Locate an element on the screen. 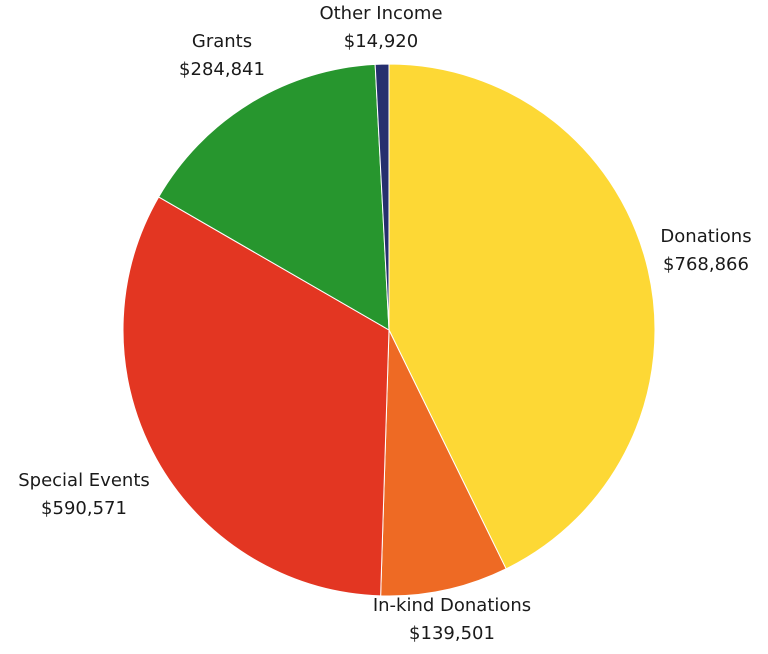  slice-value-special-events: $590,571 is located at coordinates (84, 508).